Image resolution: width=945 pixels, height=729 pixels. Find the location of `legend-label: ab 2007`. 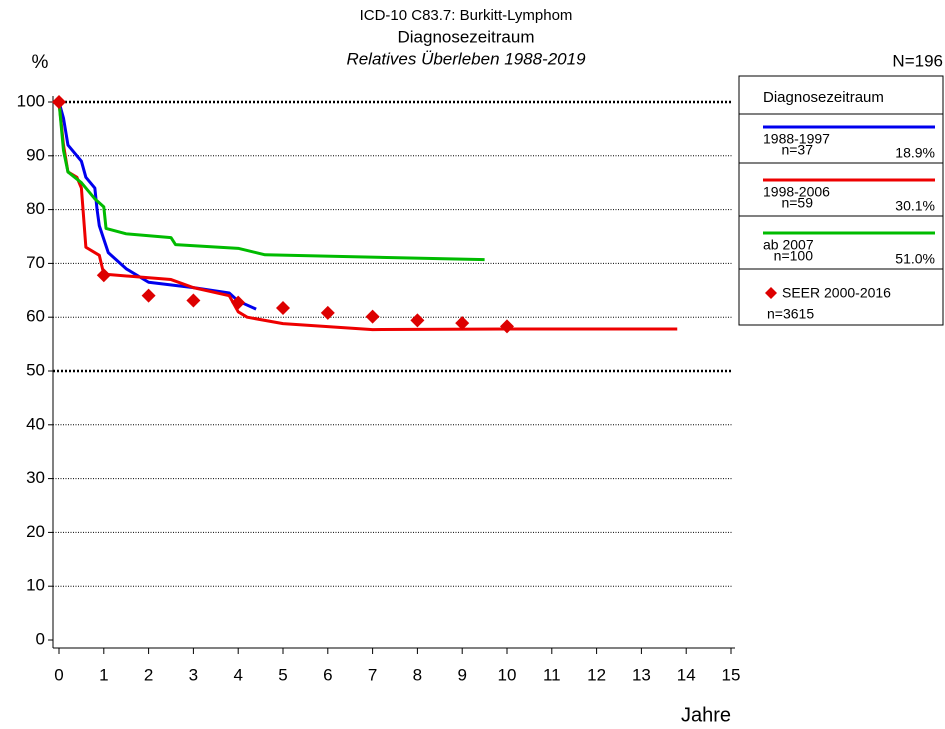

legend-label: ab 2007 is located at coordinates (788, 245).